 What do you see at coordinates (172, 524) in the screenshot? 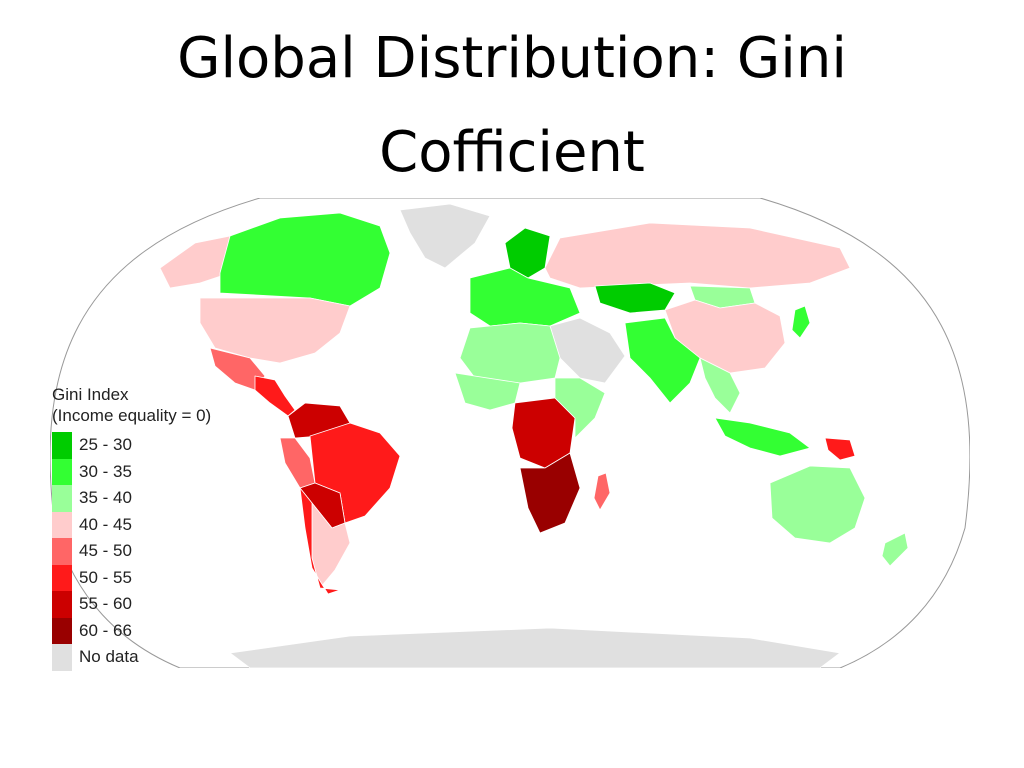
I see `legend-item: 40 - 45` at bounding box center [172, 524].